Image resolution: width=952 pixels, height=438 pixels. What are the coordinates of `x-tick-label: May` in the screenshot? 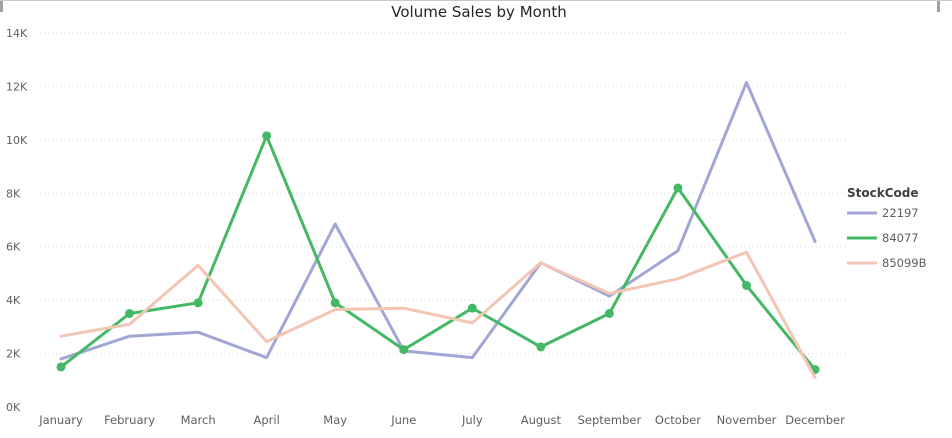 It's located at (335, 420).